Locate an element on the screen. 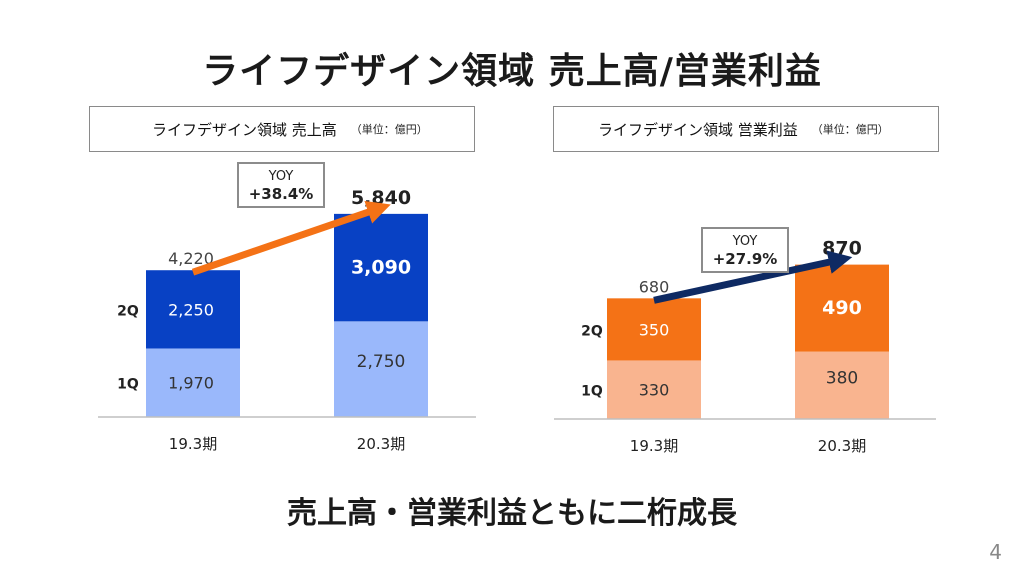 The width and height of the screenshot is (1024, 576). sales-label-2q-1: 3,090 is located at coordinates (381, 268).